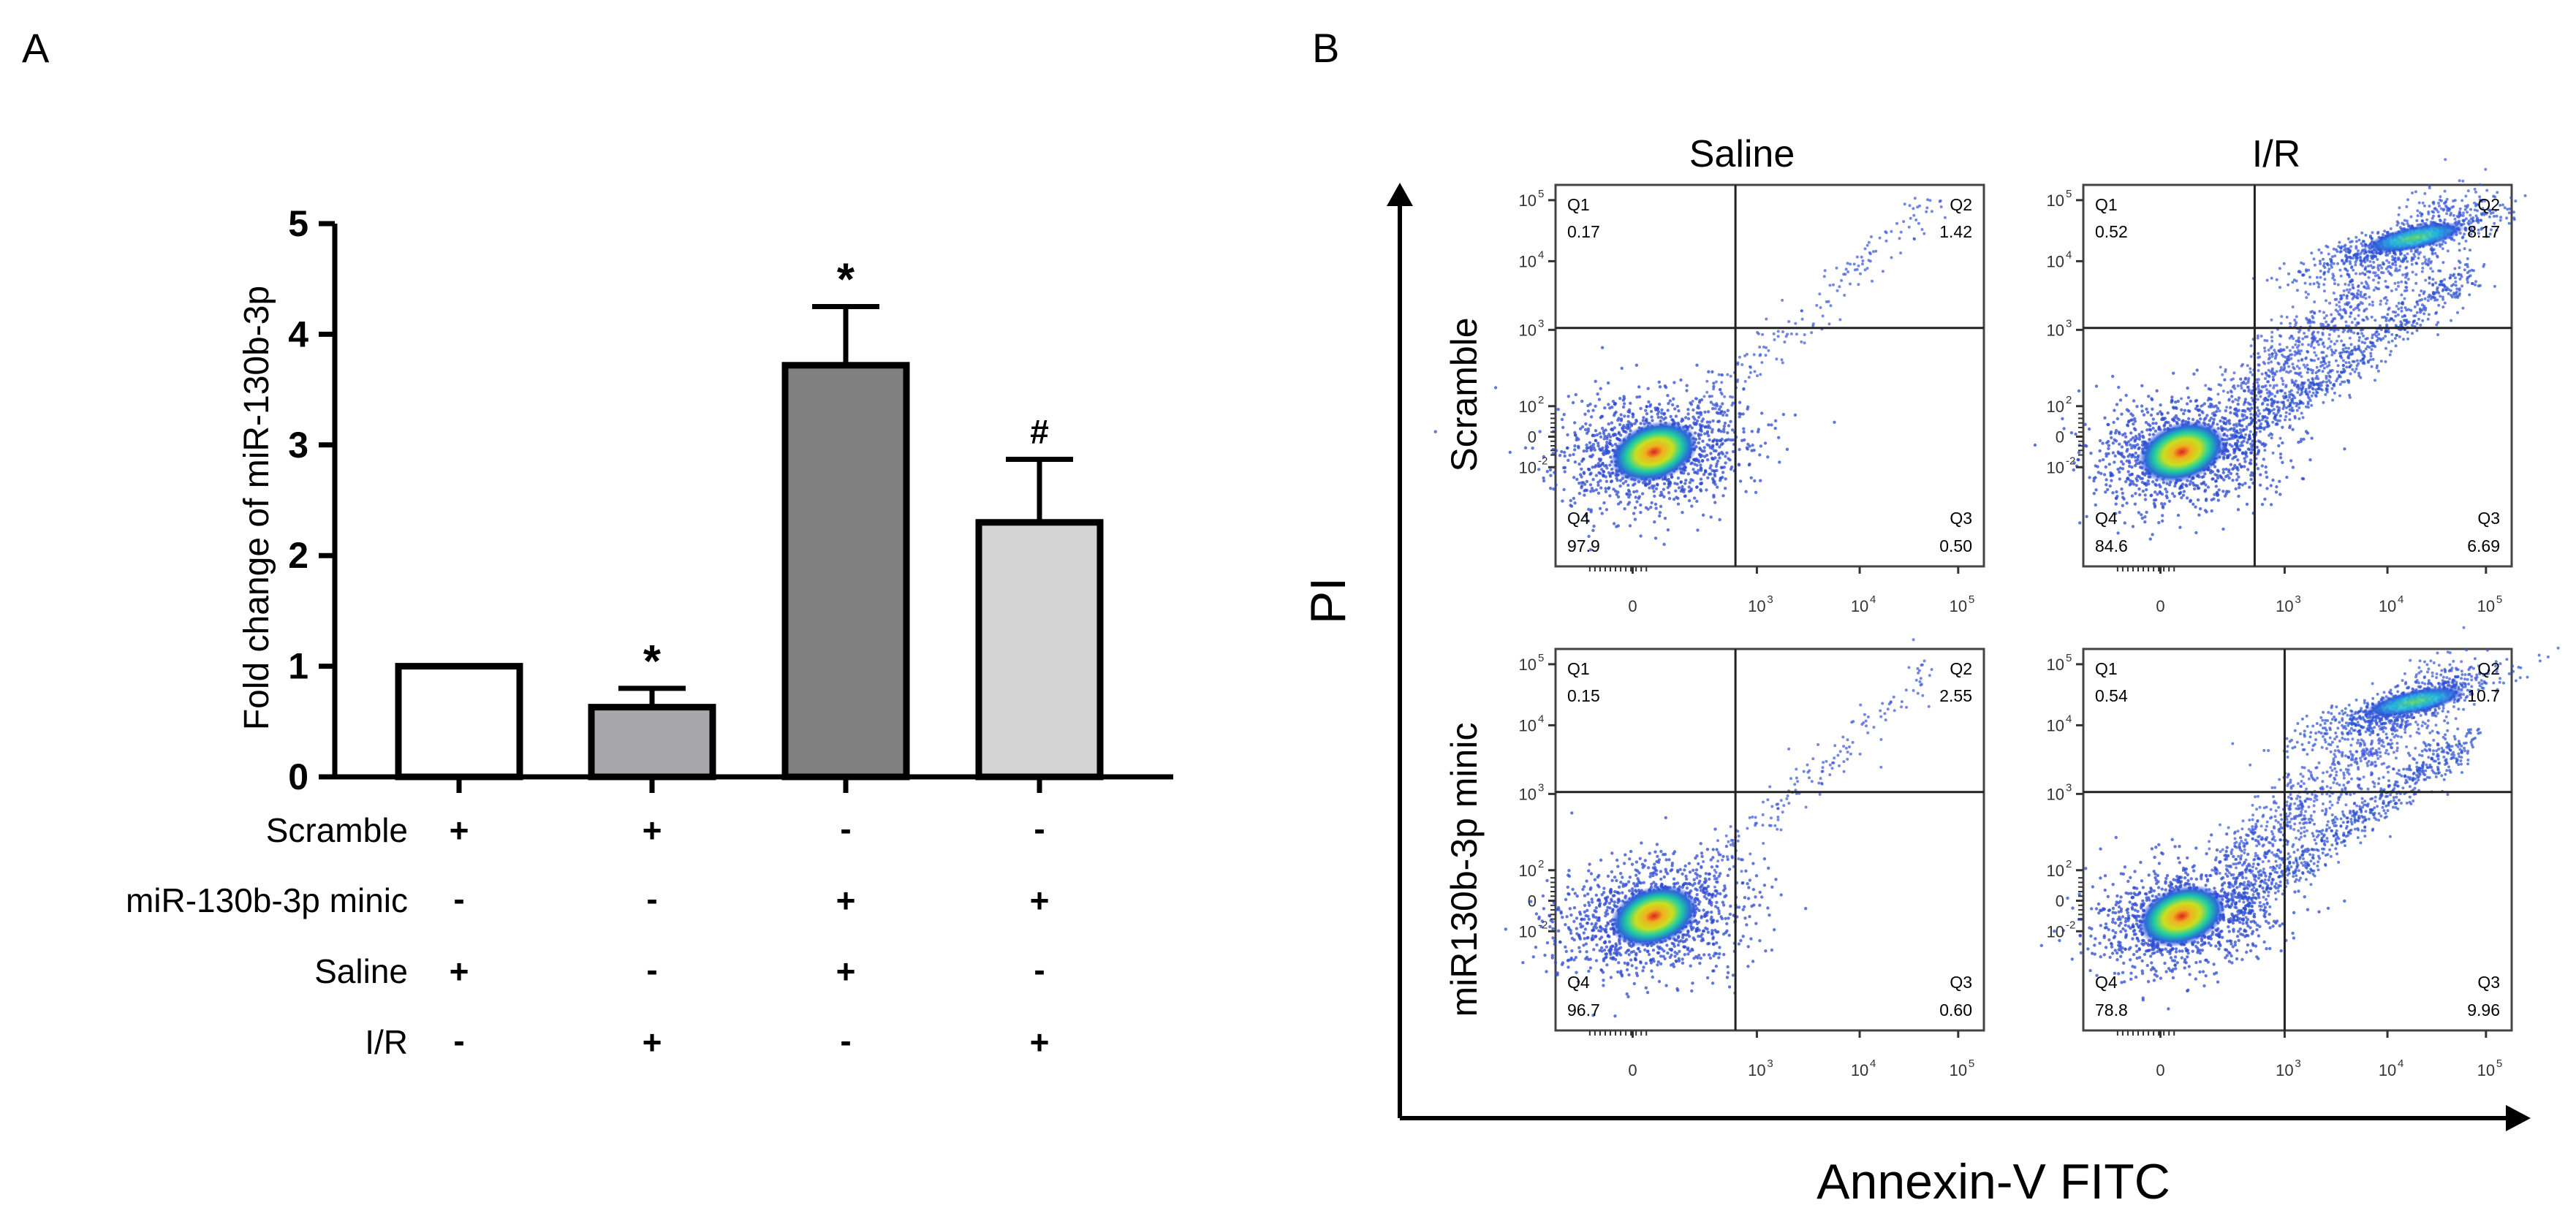  I want to click on y-axis-label: Fold change of miR-130b-3p, so click(257, 508).